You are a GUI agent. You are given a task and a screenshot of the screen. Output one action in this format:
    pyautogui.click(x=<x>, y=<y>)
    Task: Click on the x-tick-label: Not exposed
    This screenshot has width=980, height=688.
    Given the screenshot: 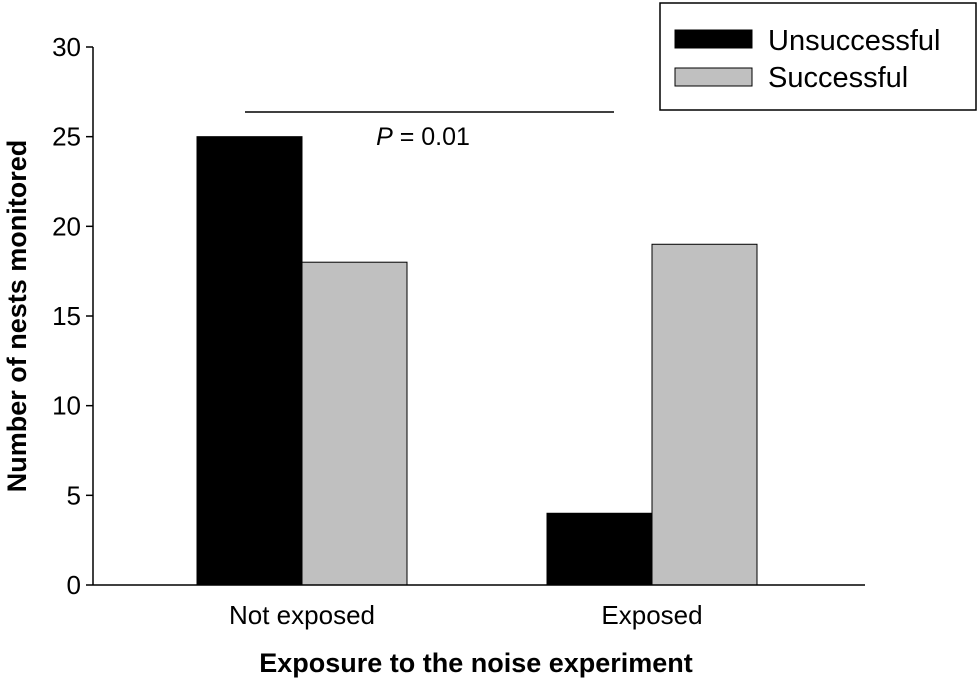 What is the action you would take?
    pyautogui.click(x=302, y=615)
    